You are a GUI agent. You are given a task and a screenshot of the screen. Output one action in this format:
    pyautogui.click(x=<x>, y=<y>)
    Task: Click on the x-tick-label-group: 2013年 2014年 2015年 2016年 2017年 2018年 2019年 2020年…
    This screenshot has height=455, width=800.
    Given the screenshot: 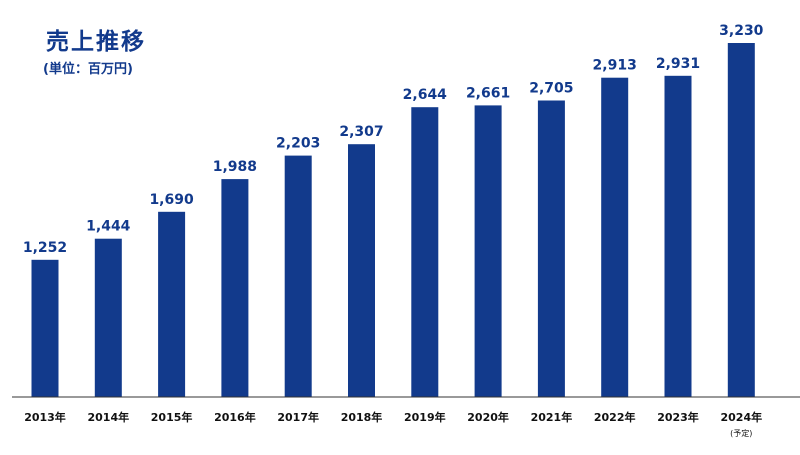 What is the action you would take?
    pyautogui.click(x=393, y=424)
    